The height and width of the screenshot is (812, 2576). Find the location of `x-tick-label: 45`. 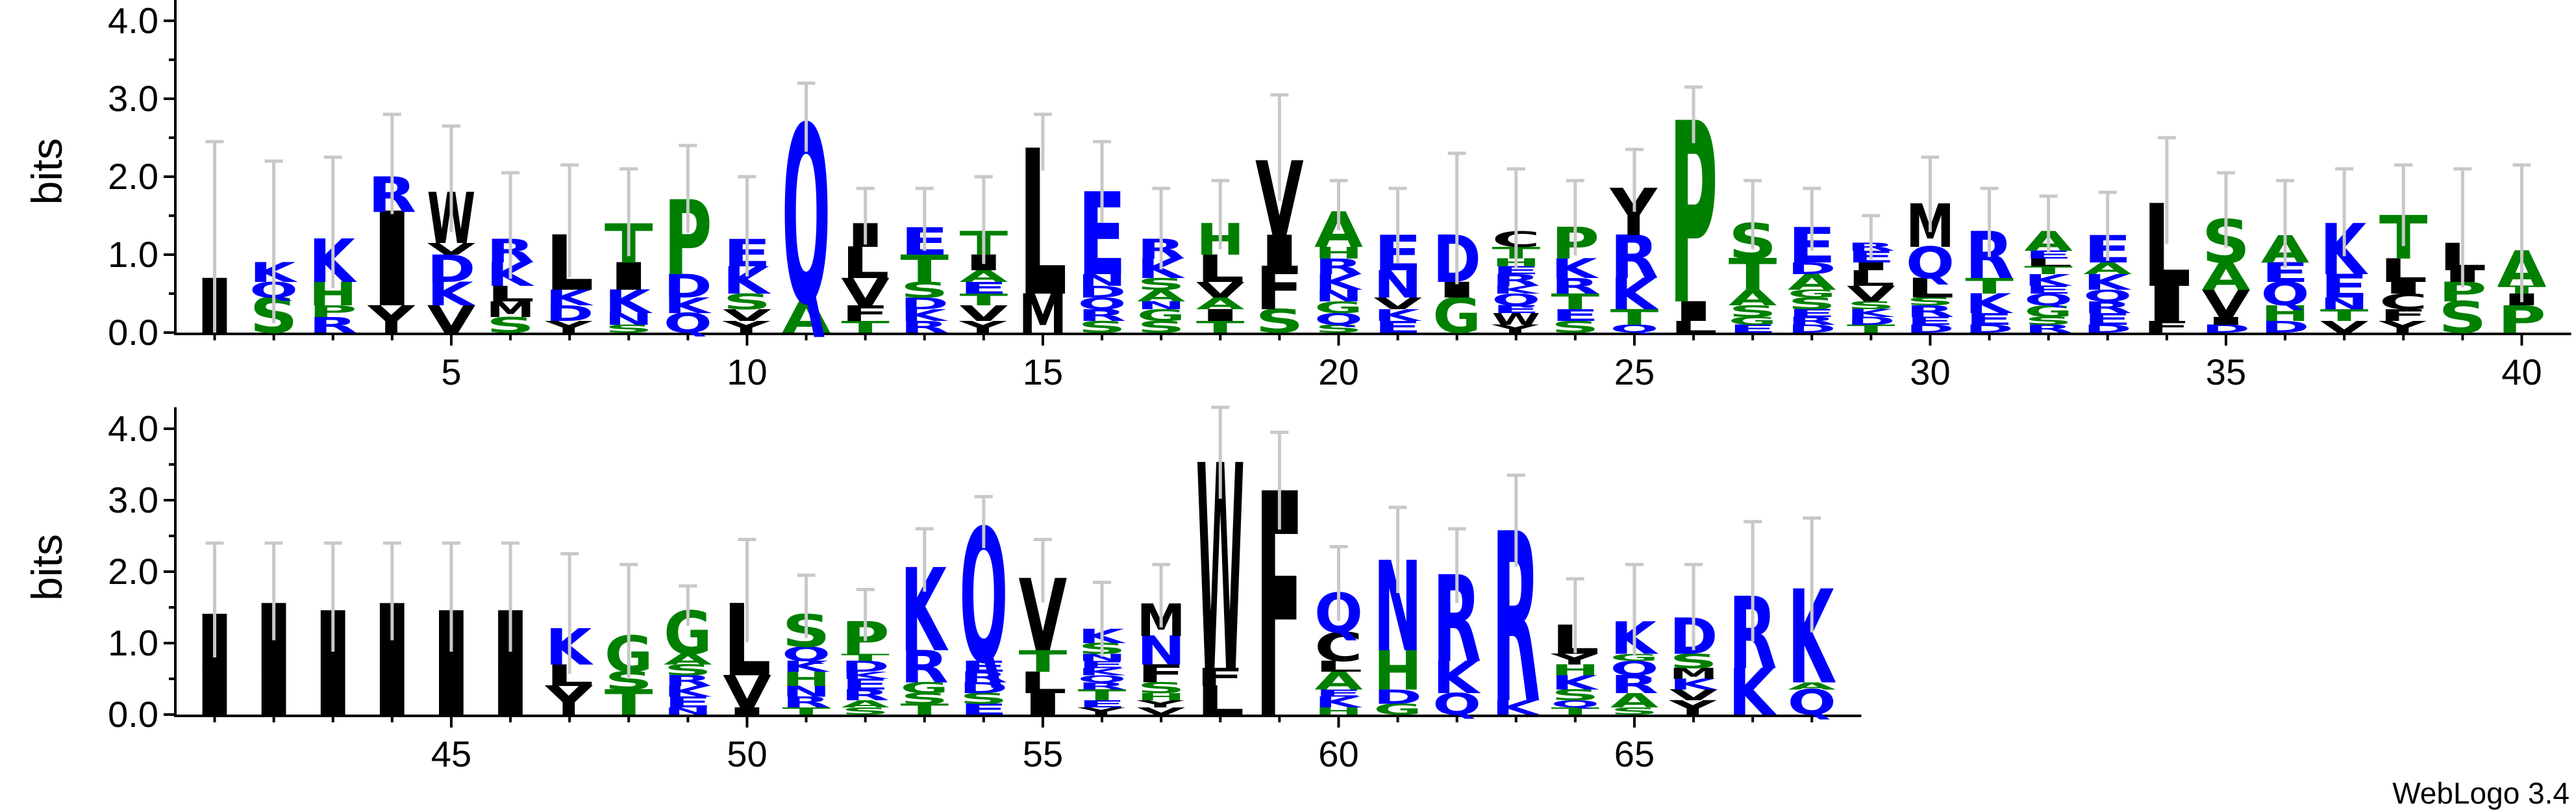

x-tick-label: 45 is located at coordinates (451, 753).